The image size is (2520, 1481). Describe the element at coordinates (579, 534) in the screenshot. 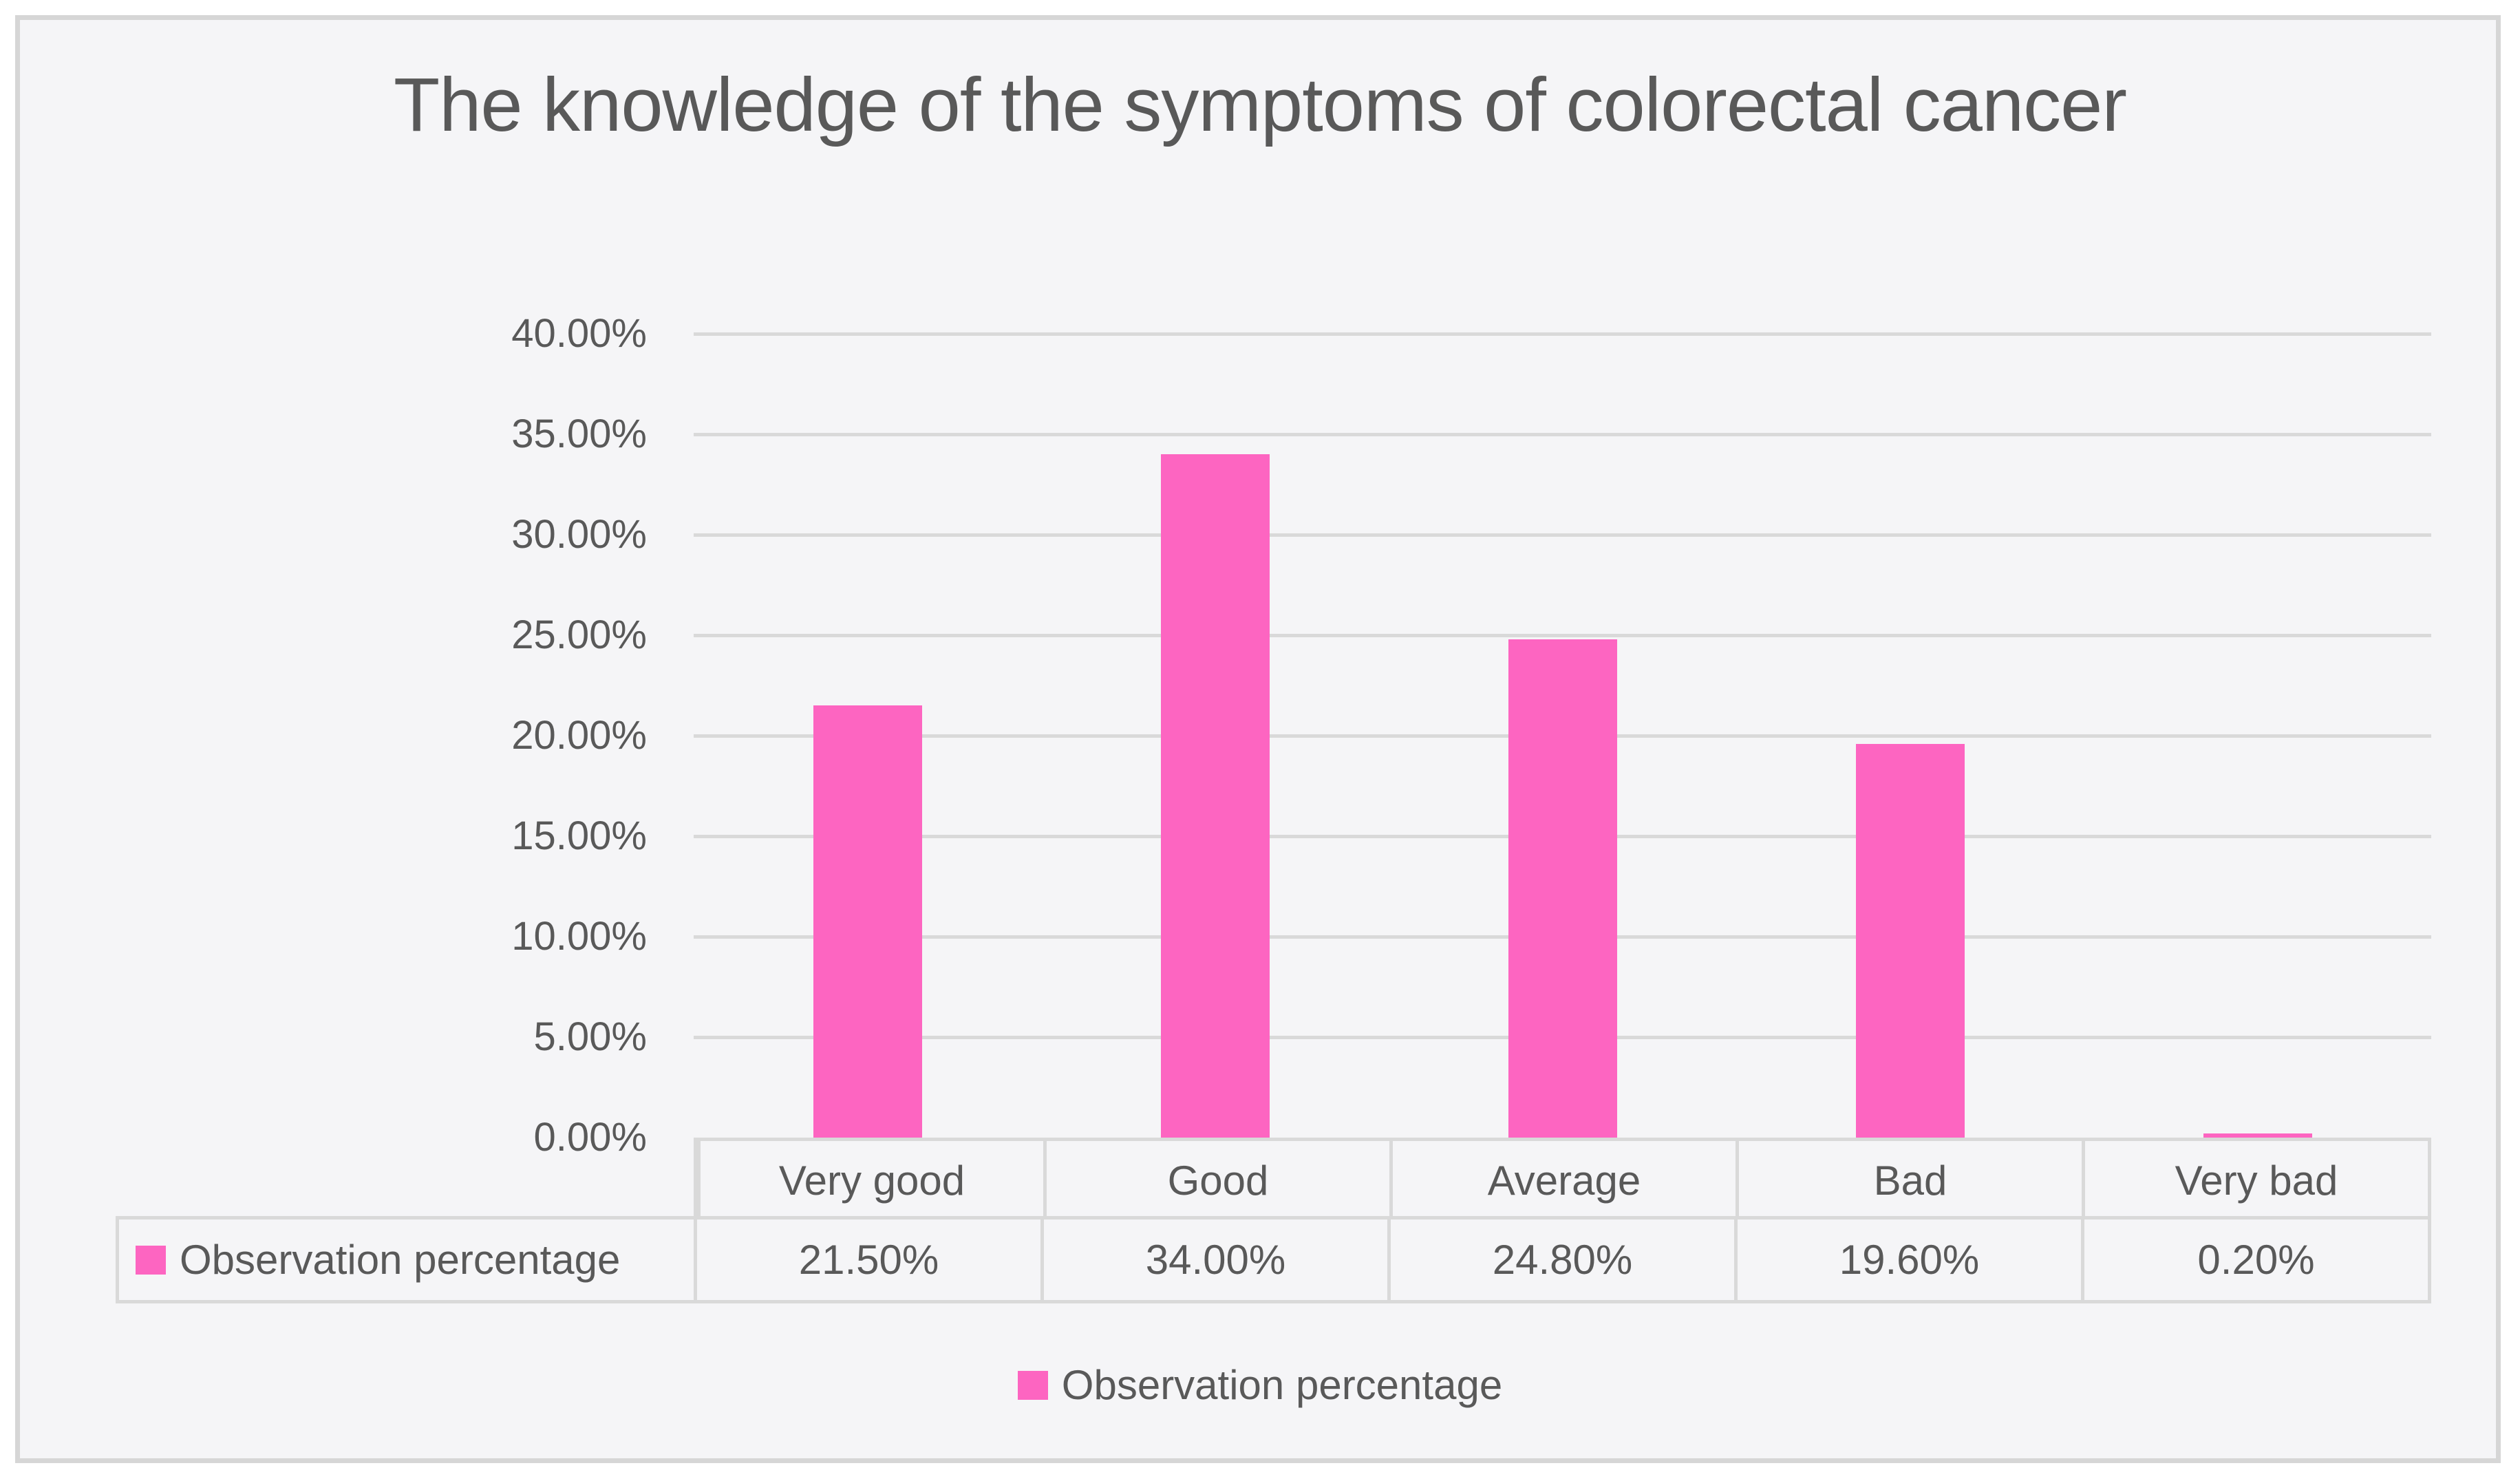

I see `y-axis-tick-label: 30.00%` at that location.